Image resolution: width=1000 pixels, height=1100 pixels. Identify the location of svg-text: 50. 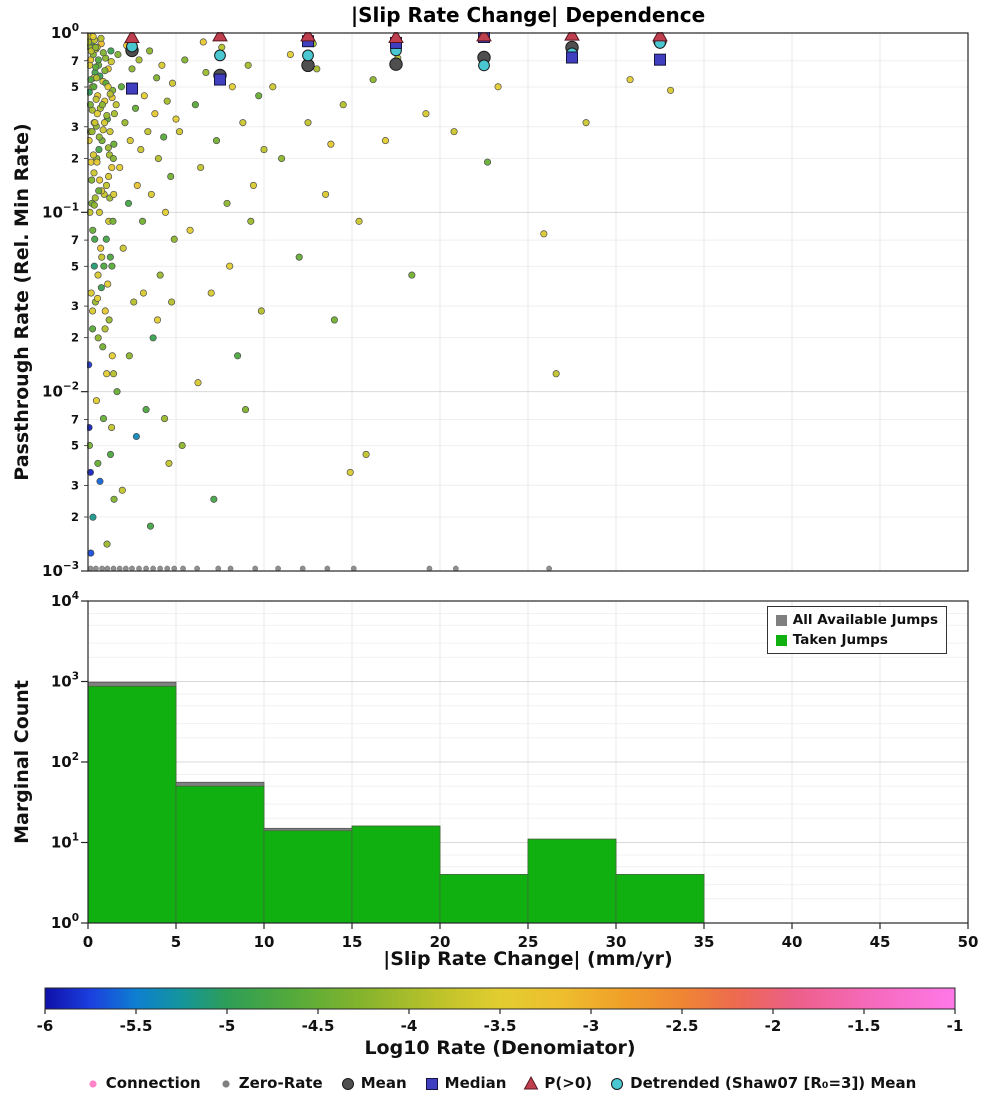
(968, 942).